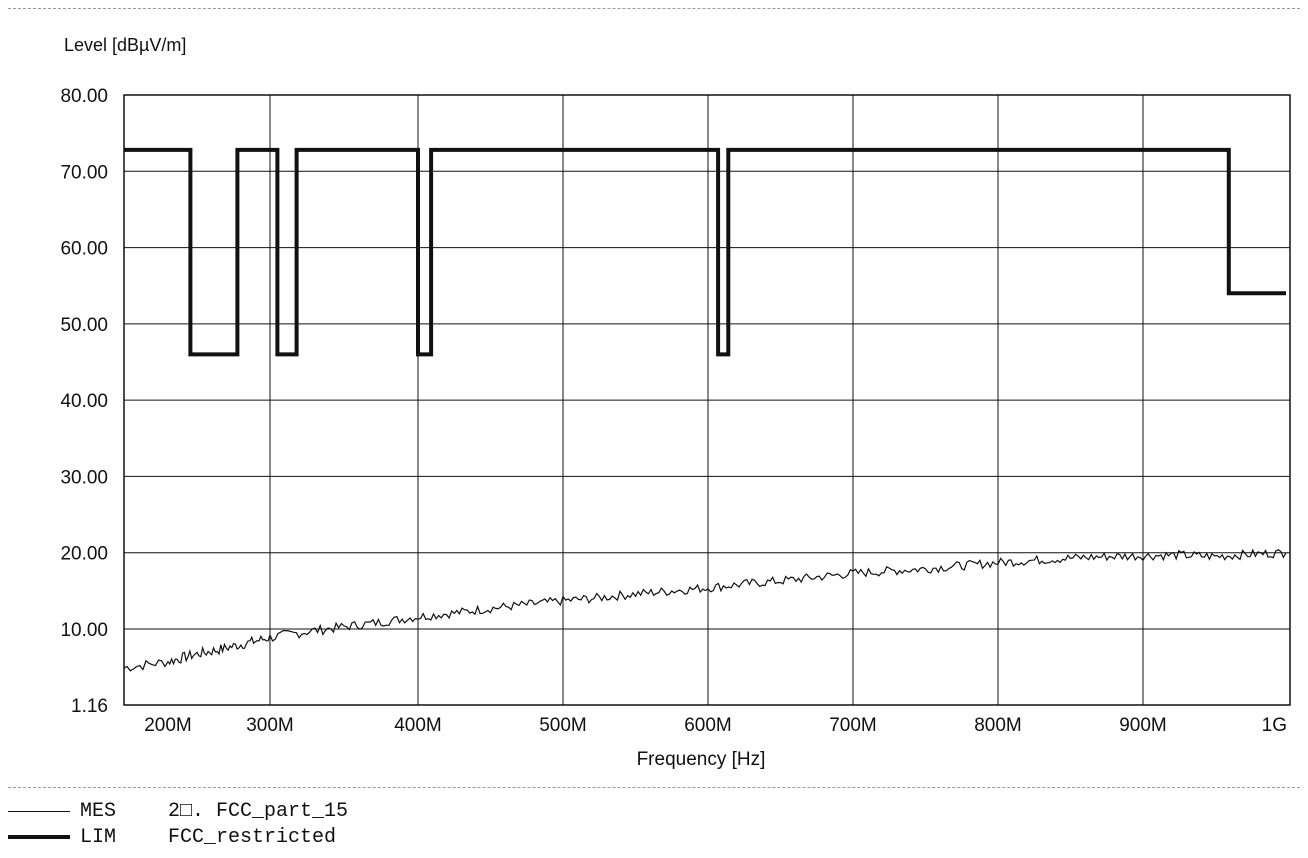  What do you see at coordinates (998, 725) in the screenshot?
I see `x-tick-label: 800M` at bounding box center [998, 725].